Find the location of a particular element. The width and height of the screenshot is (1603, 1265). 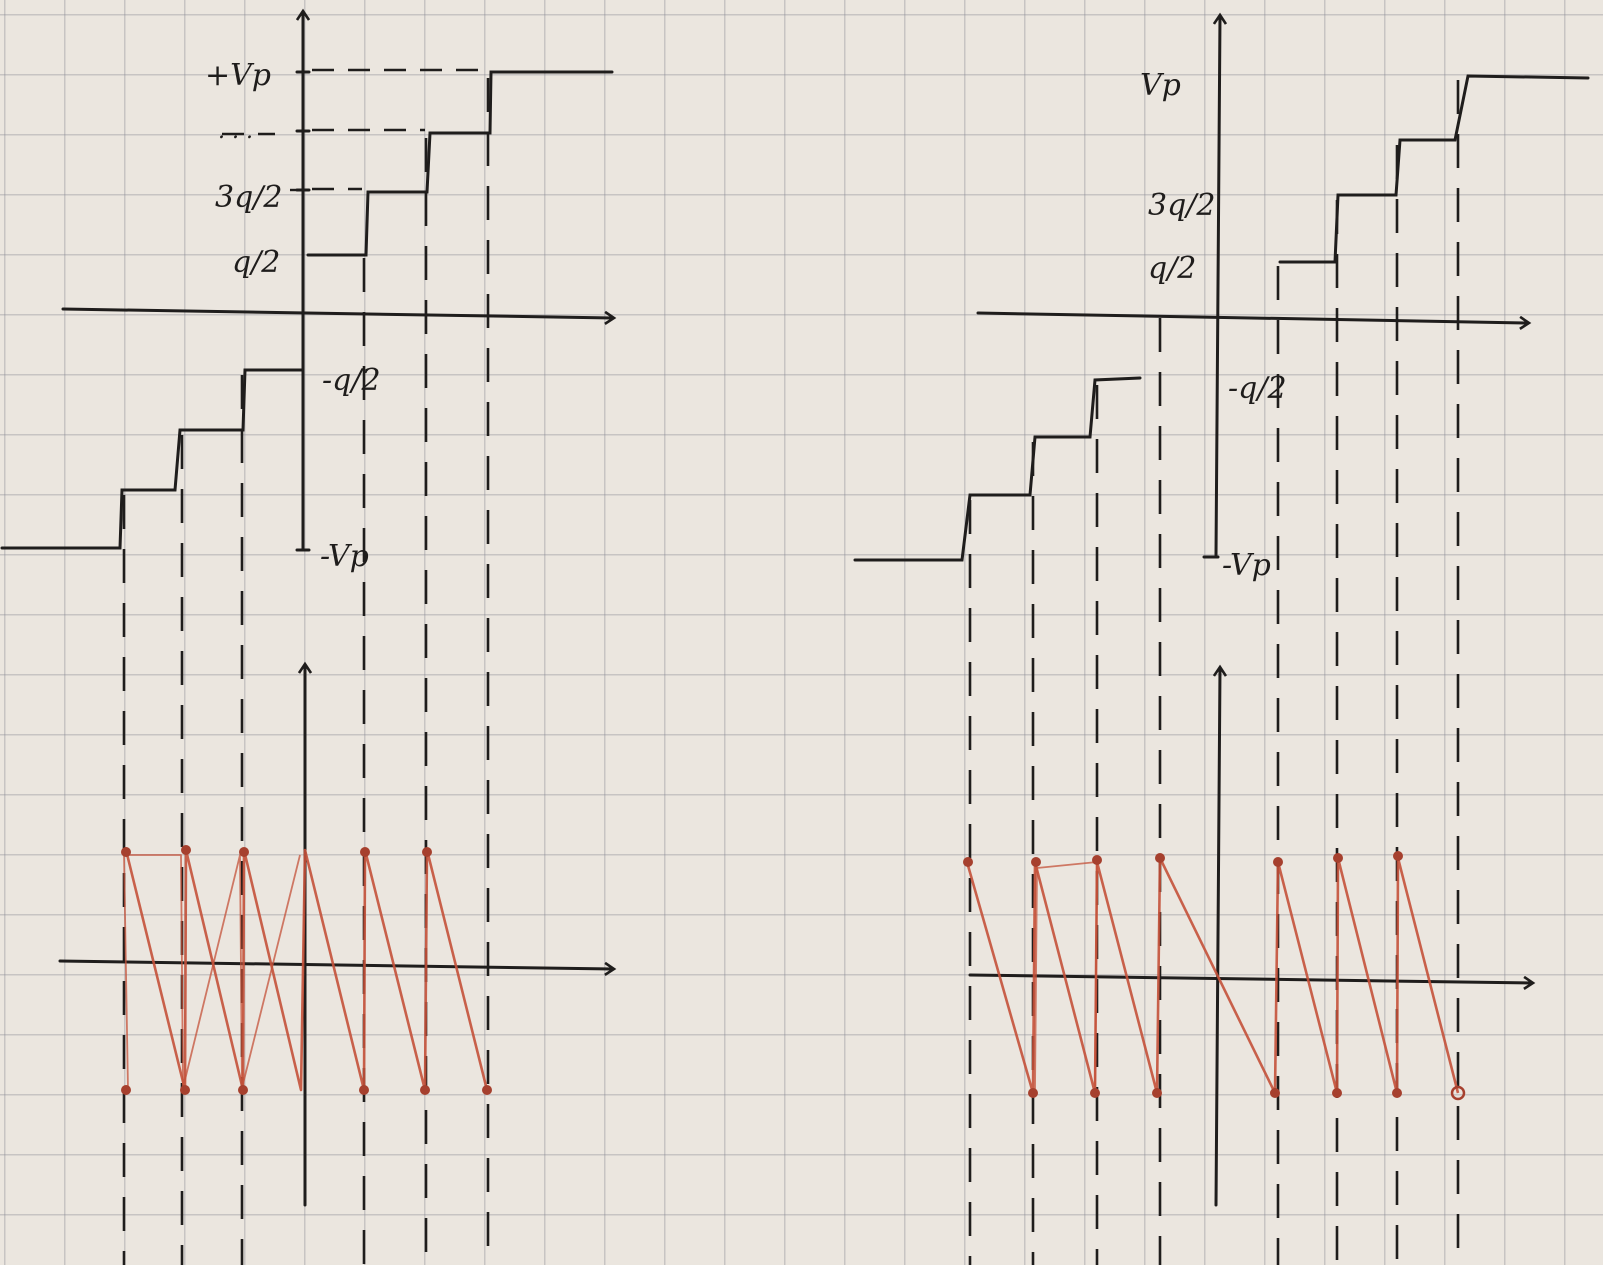

left-staircase is located at coordinates (152, 459).